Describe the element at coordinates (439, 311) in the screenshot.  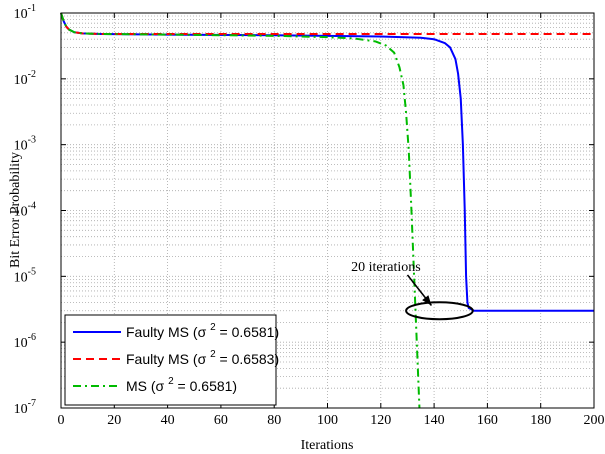
I see `annotation-ellipse` at that location.